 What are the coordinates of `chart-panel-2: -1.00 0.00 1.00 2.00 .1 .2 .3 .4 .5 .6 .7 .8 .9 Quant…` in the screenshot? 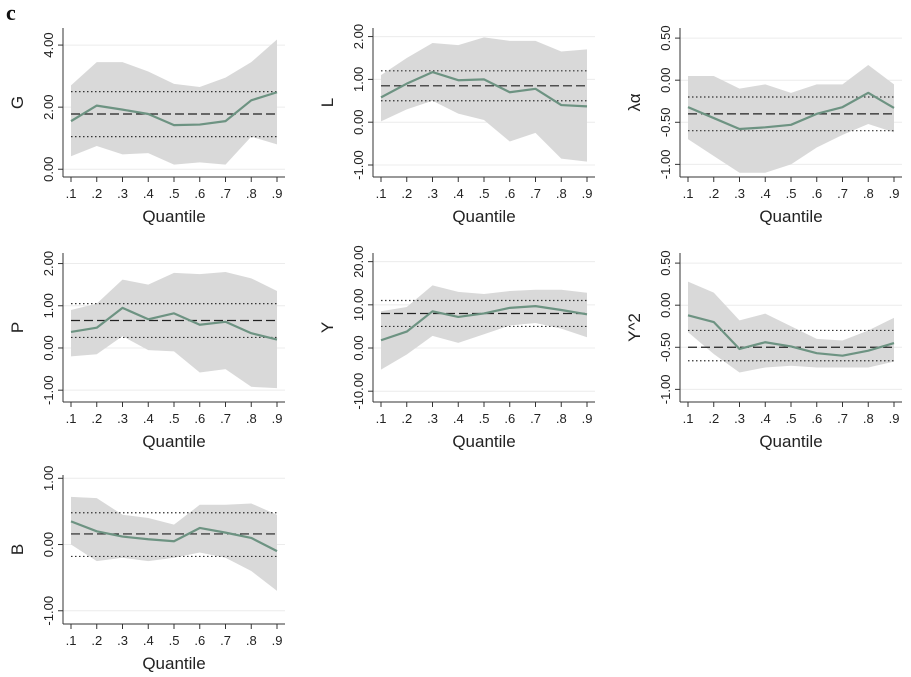 It's located at (456, 125).